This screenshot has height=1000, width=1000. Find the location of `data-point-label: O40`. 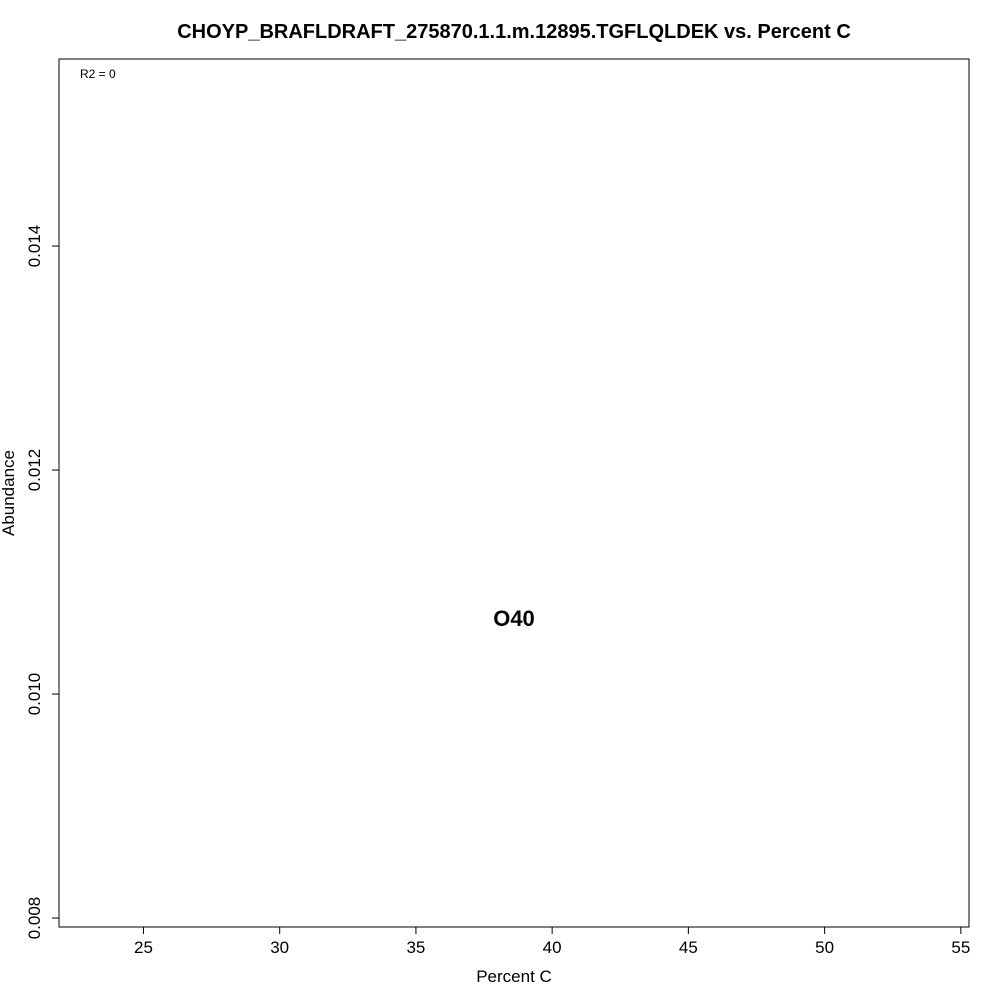

data-point-label: O40 is located at coordinates (514, 618).